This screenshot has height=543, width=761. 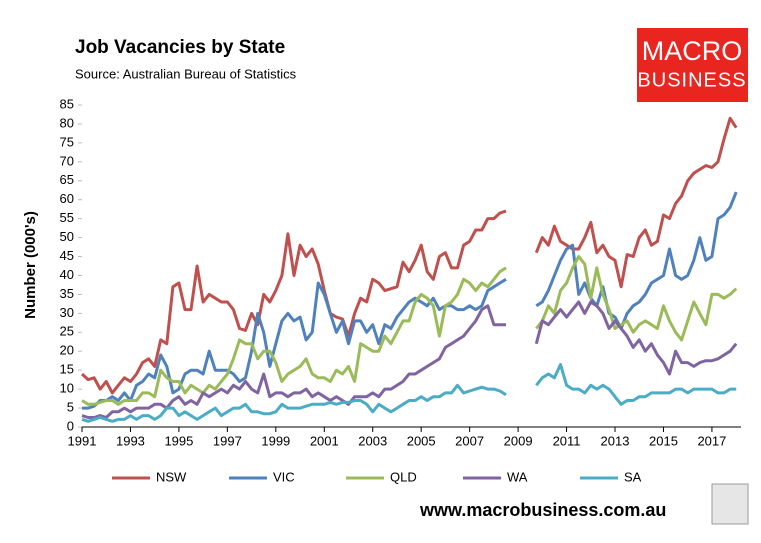 What do you see at coordinates (186, 73) in the screenshot?
I see `chart-subtitle: Source: Australian Bureau of Statistics` at bounding box center [186, 73].